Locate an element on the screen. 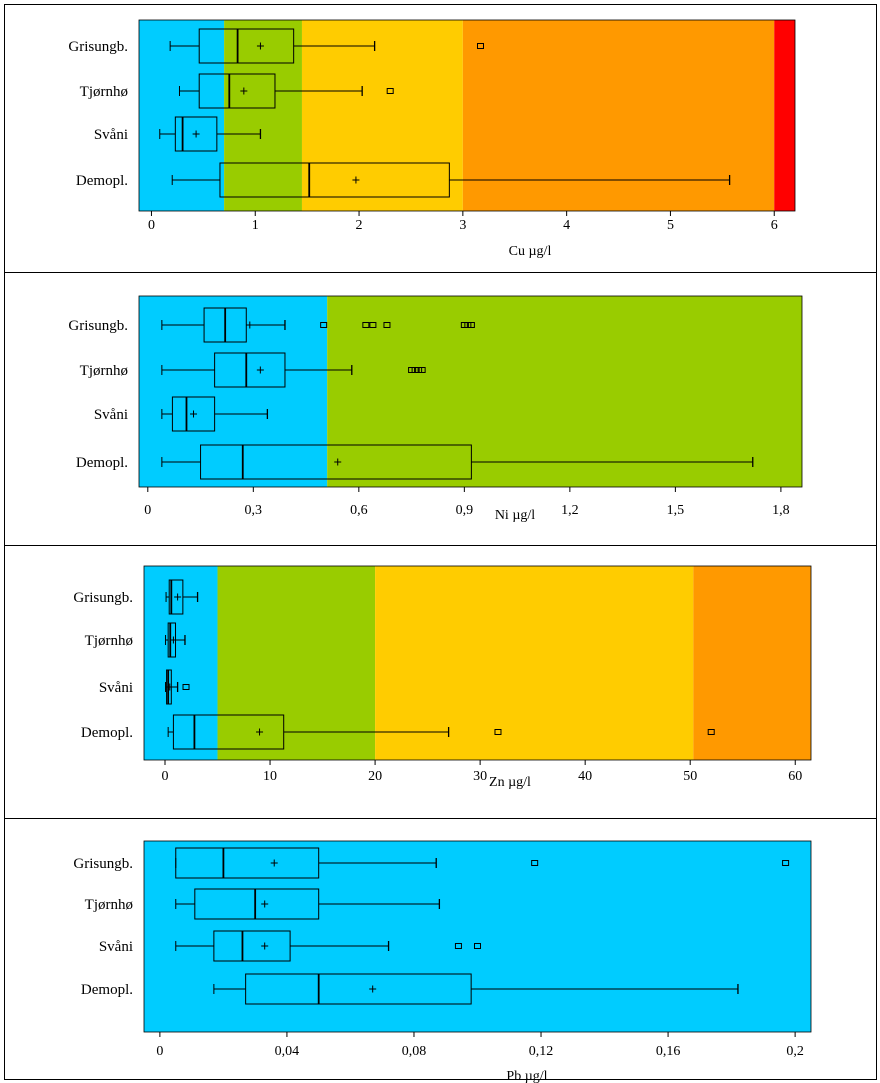 This screenshot has height=1083, width=880. x-tick-label: 5 is located at coordinates (670, 225).